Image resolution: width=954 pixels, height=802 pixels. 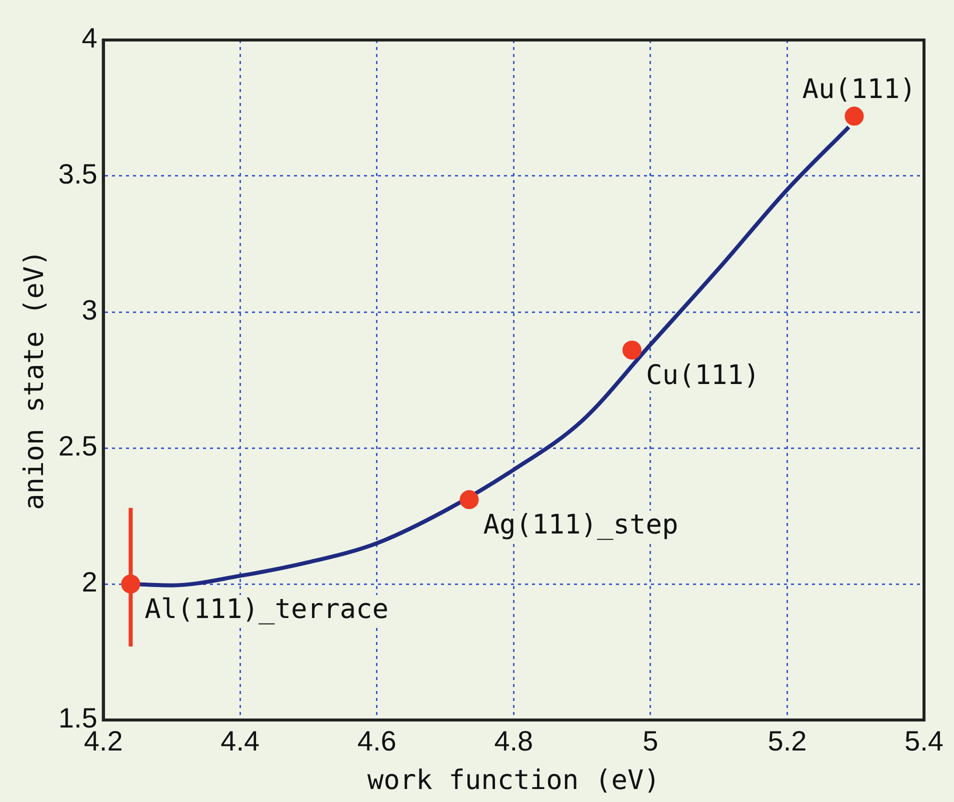 What do you see at coordinates (787, 741) in the screenshot?
I see `x-tick-label: 5.2` at bounding box center [787, 741].